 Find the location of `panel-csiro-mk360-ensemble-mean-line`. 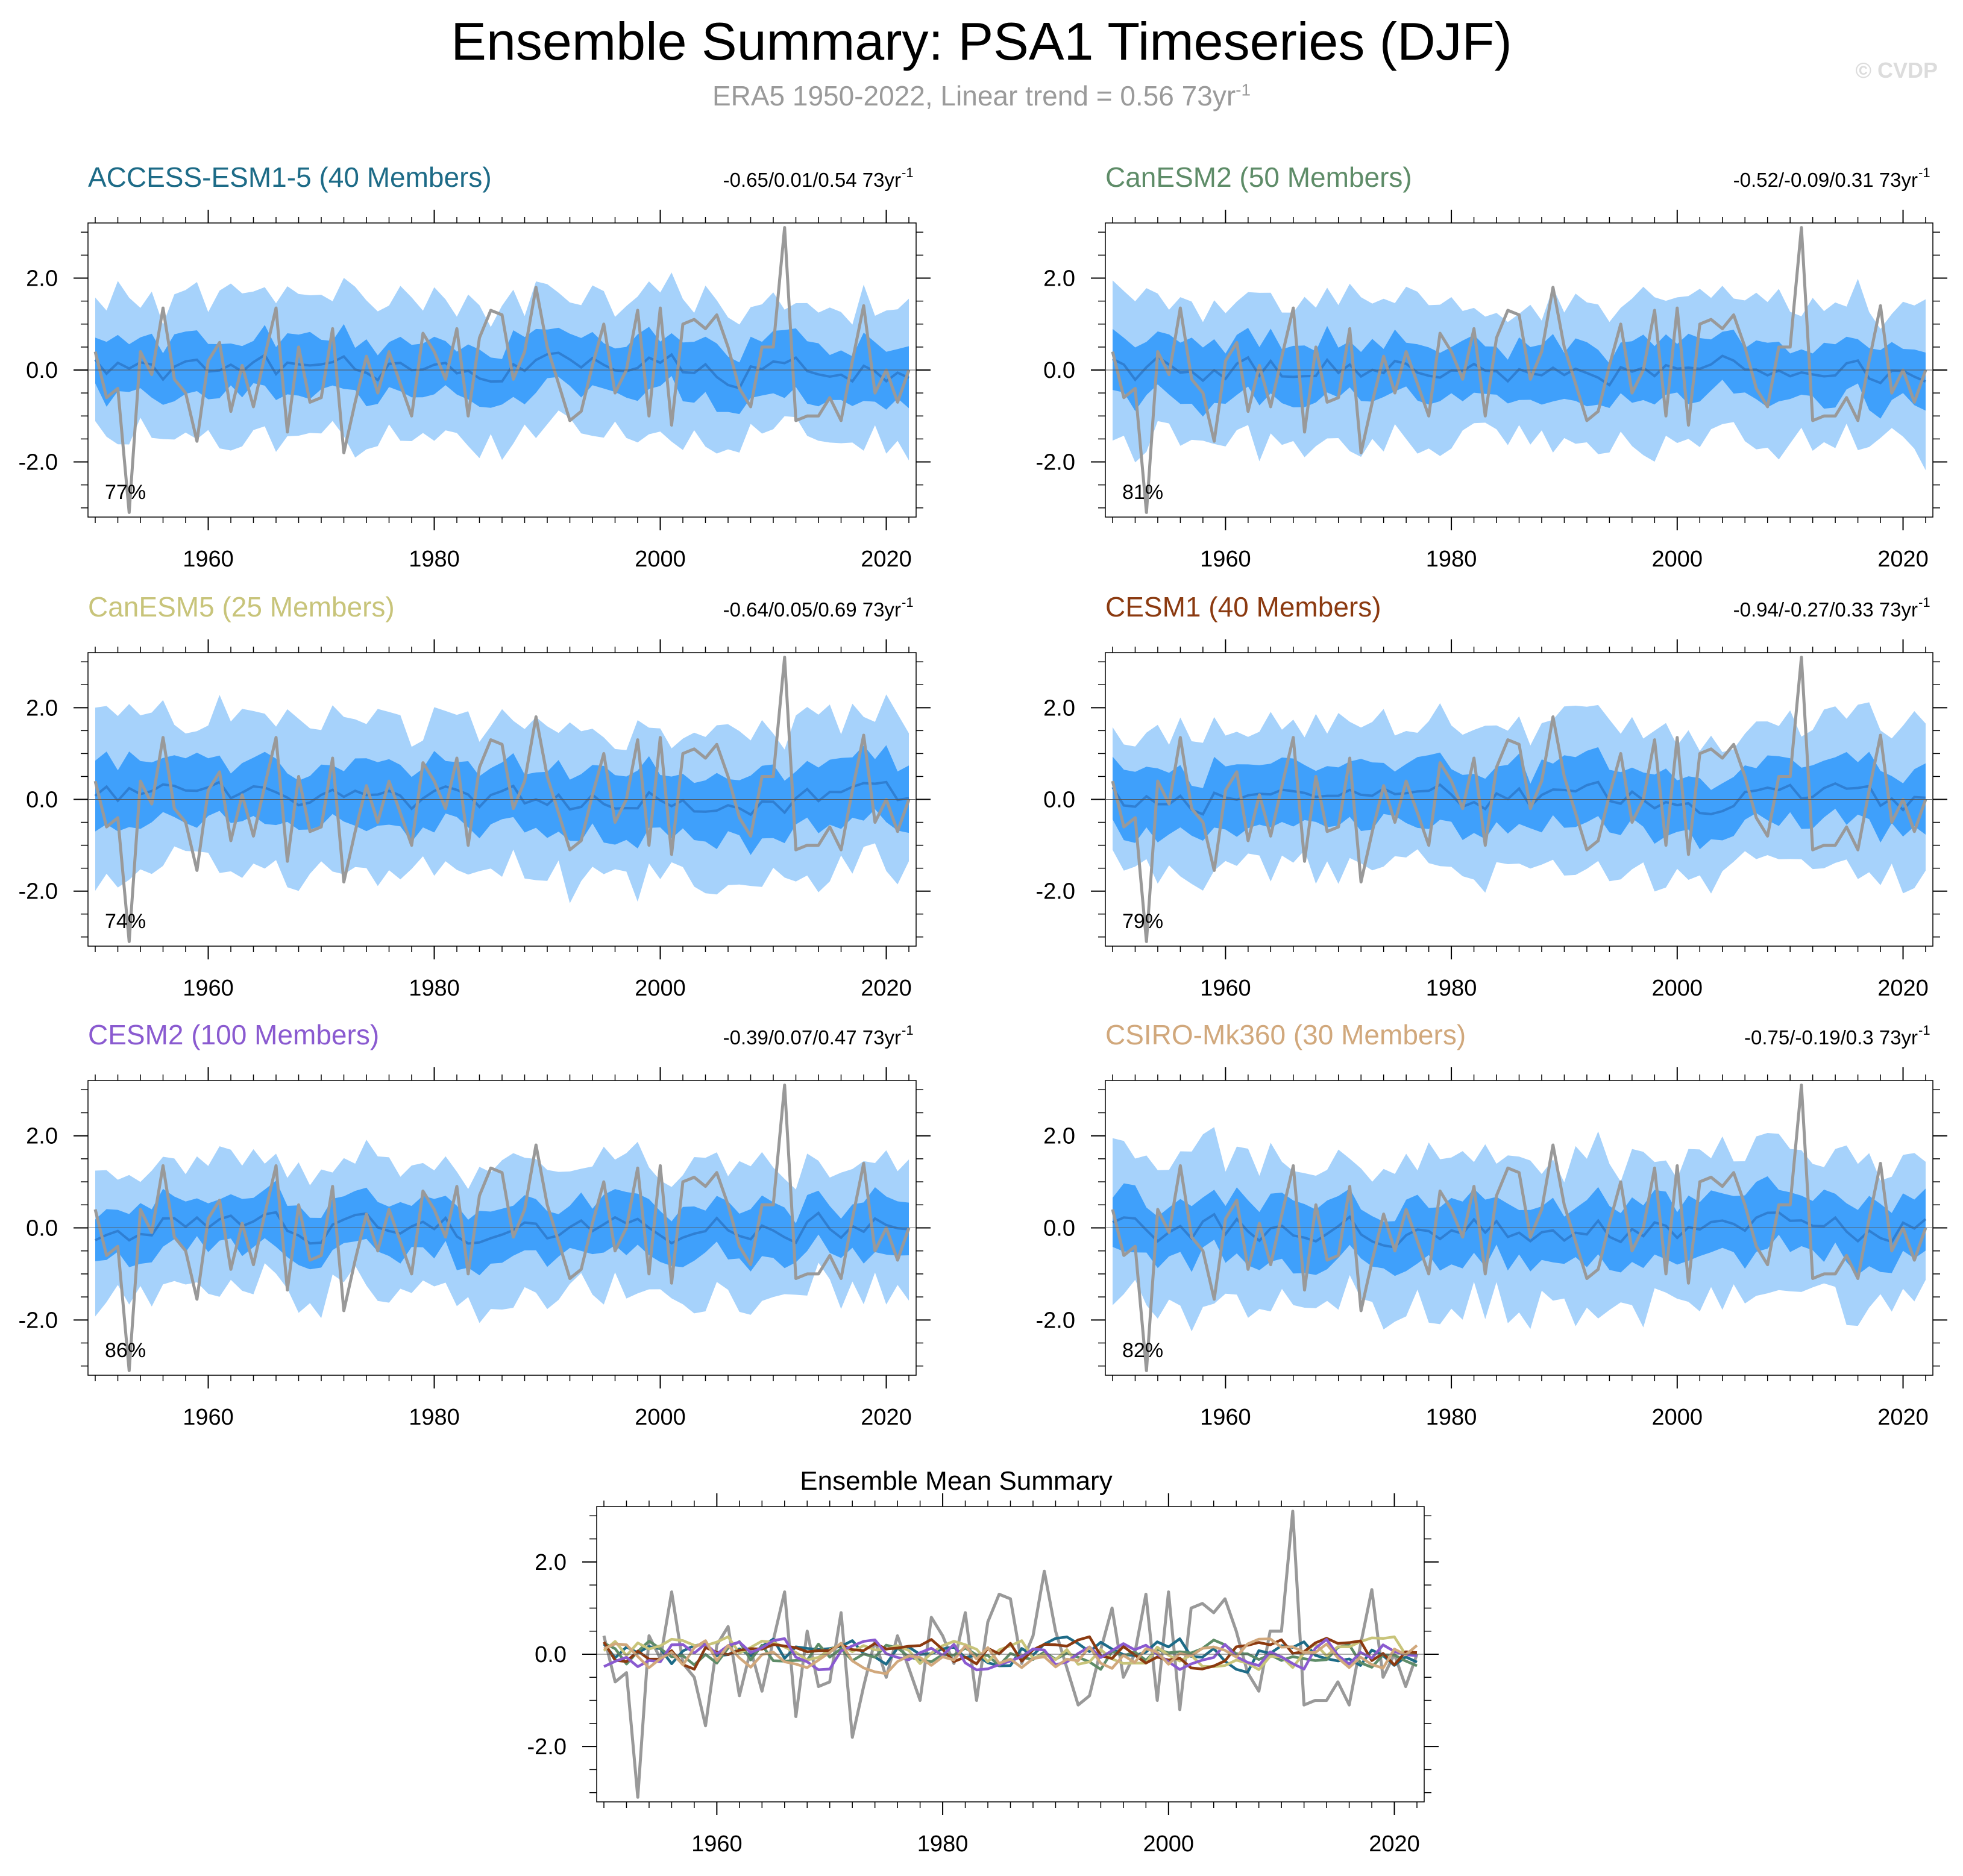

panel-csiro-mk360-ensemble-mean-line is located at coordinates (1519, 1230).